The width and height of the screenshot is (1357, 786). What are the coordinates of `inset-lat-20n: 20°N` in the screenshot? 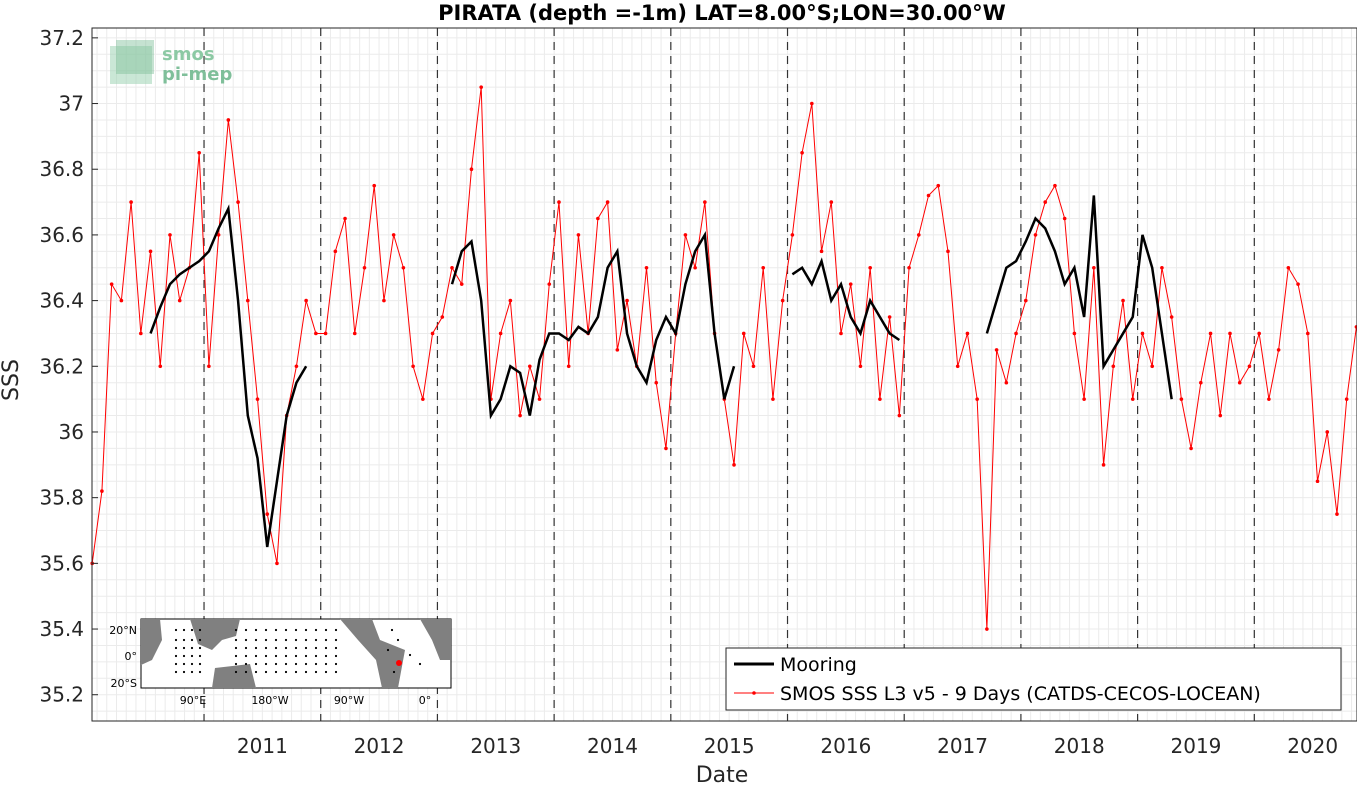 It's located at (123, 630).